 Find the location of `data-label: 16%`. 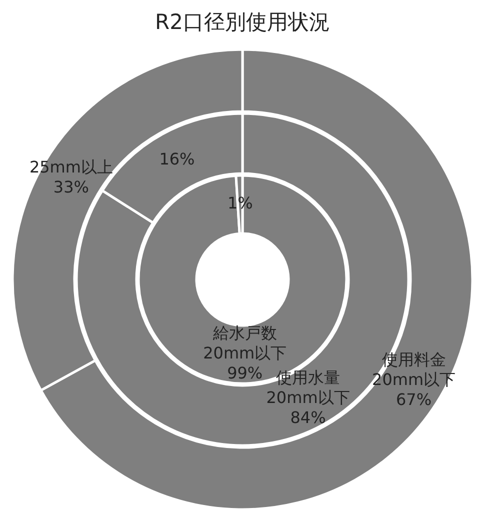

data-label: 16% is located at coordinates (177, 158).